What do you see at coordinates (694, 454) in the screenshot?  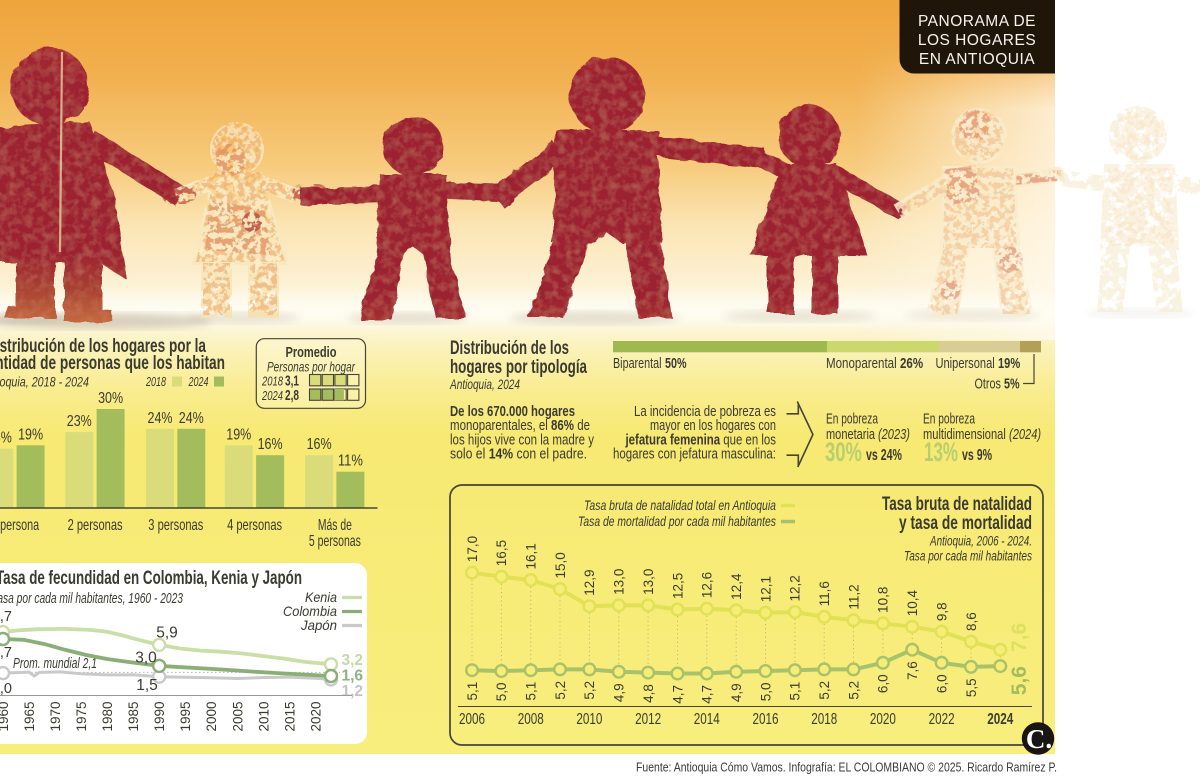 I see `svg-text:hogares con jefatura masculina: hogares con jefatura masculina:` at bounding box center [694, 454].